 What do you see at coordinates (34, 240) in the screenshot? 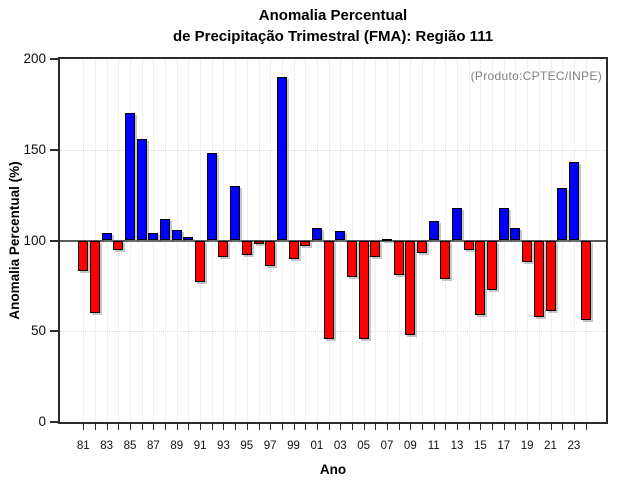
I see `y-tick-label-100: 100` at bounding box center [34, 240].